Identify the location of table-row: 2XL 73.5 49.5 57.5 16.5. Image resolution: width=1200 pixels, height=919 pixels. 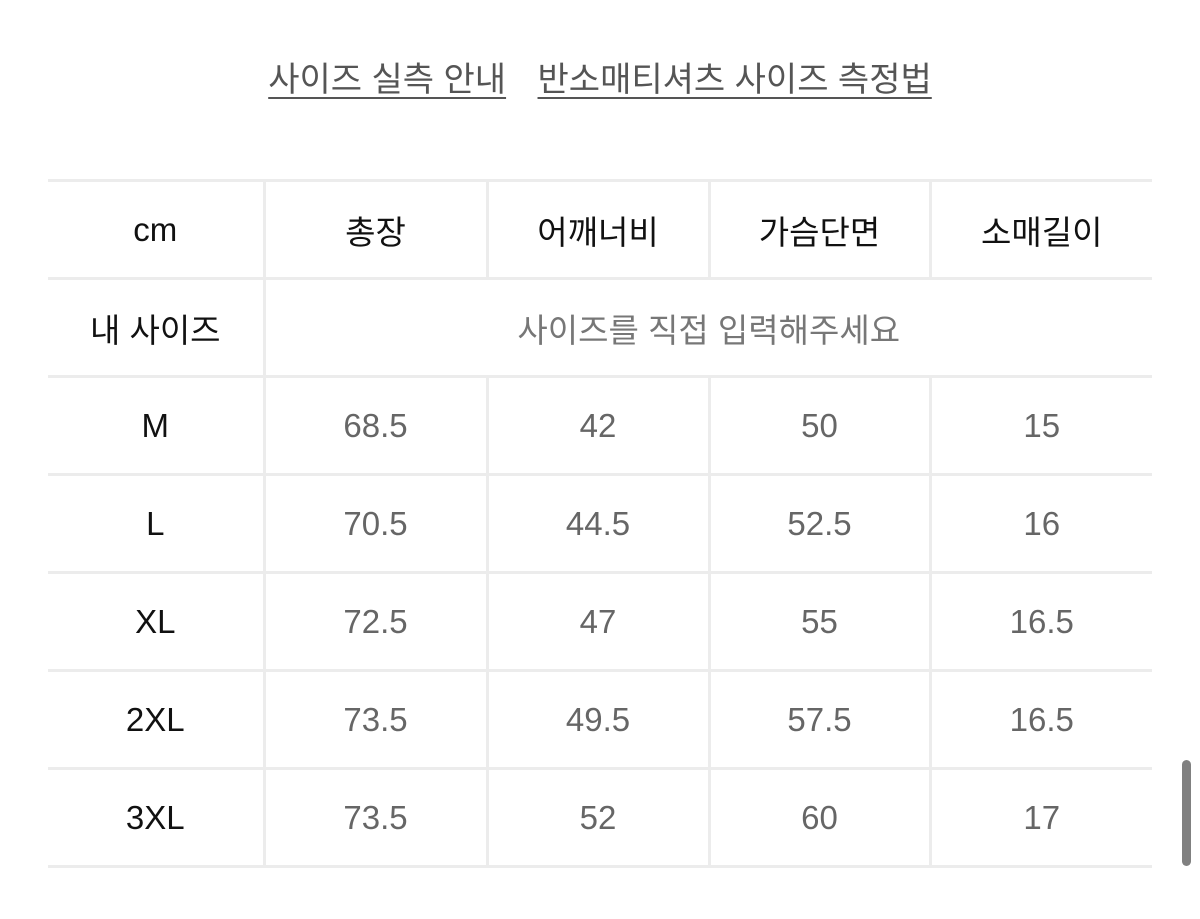
(600, 719).